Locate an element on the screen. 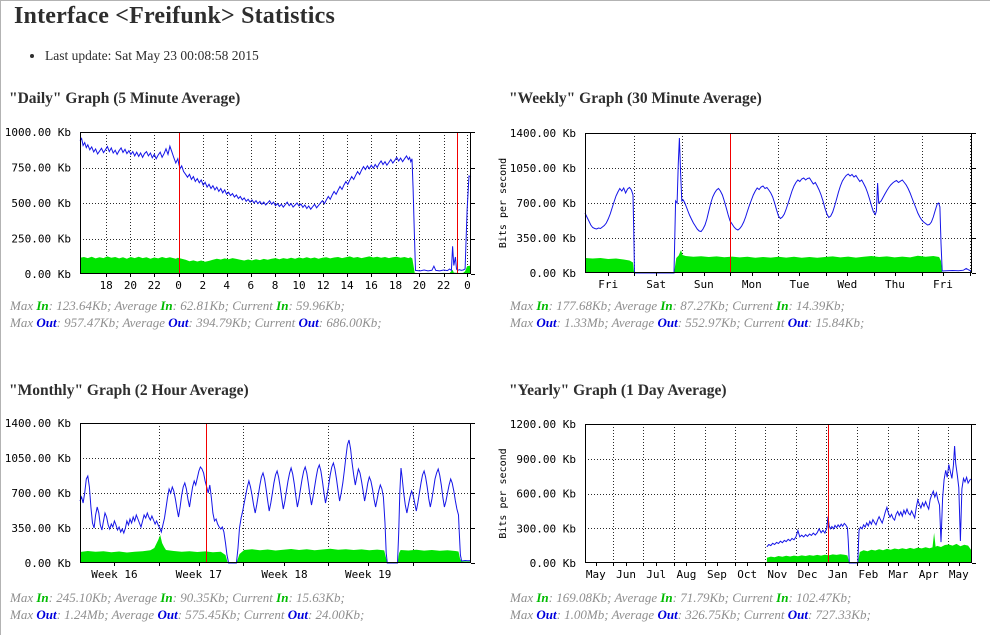  yearly-graph-title: "Yearly" Graph (1 Day Average) is located at coordinates (618, 390).